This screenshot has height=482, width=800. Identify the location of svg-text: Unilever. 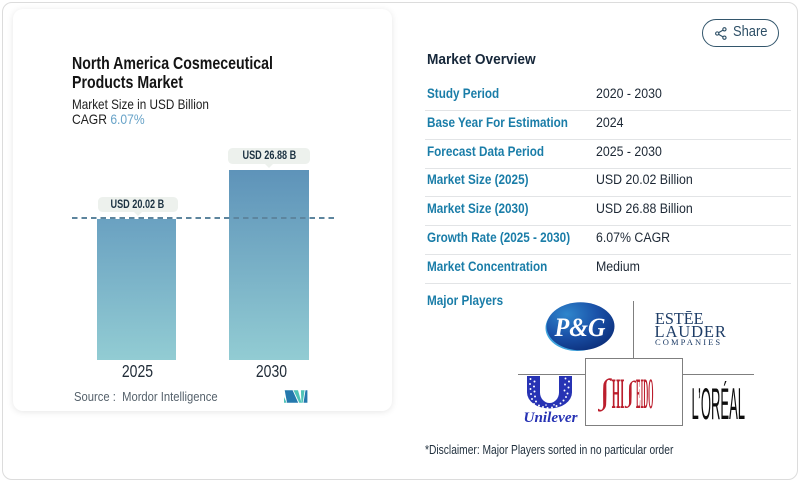
(551, 416).